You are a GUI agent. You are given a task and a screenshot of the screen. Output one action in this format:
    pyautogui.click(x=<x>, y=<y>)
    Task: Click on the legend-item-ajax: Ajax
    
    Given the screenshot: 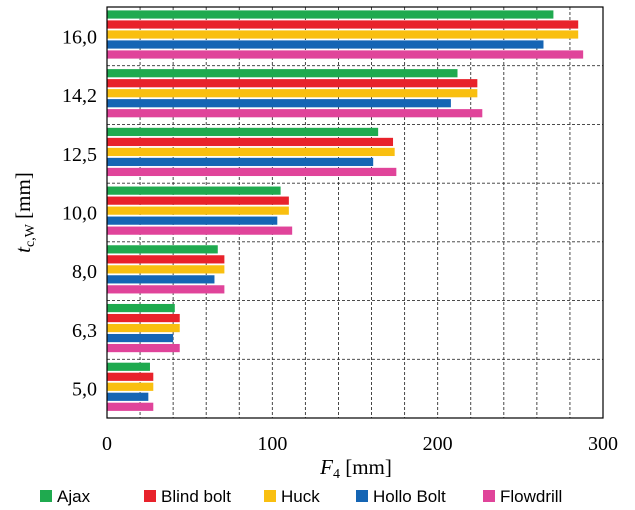 What is the action you would take?
    pyautogui.click(x=65, y=496)
    